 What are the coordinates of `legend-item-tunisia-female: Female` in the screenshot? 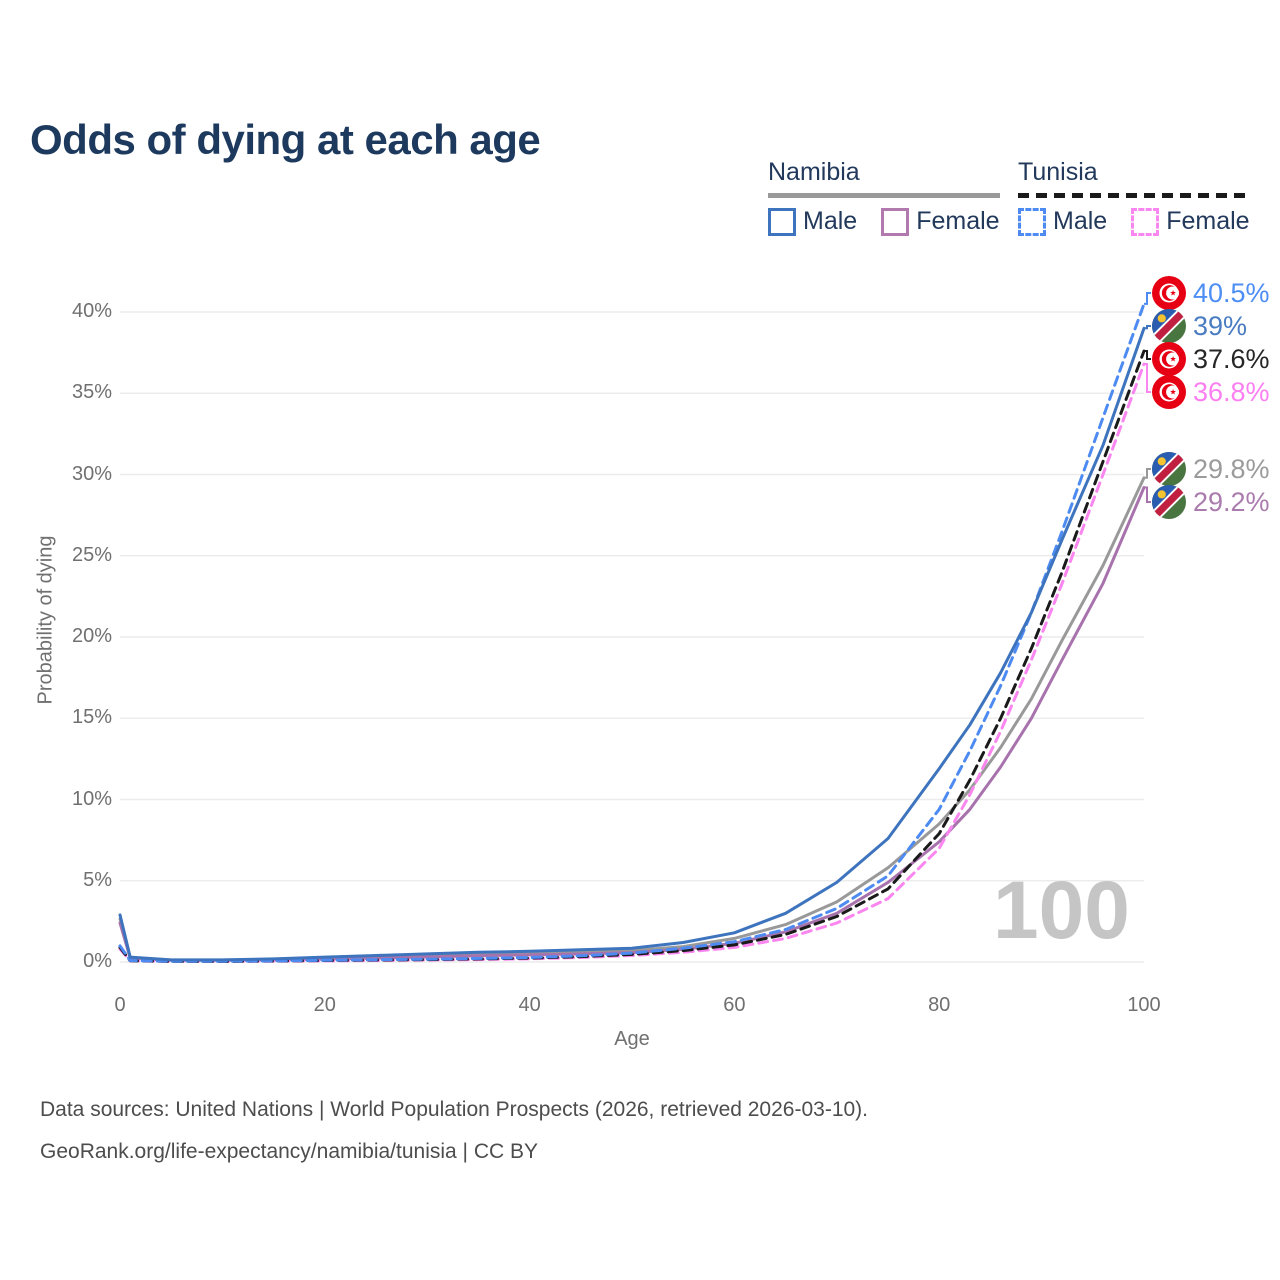 It's located at (1190, 221).